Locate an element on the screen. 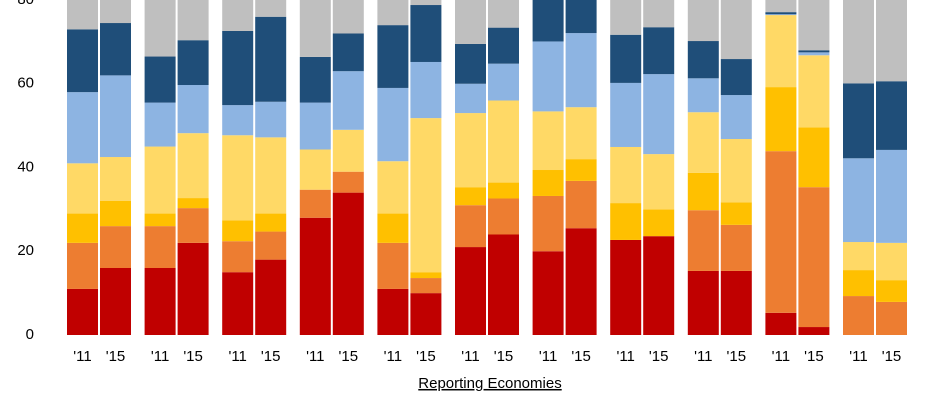 This screenshot has height=400, width=940. y-tick-label: 80 is located at coordinates (25, 4).